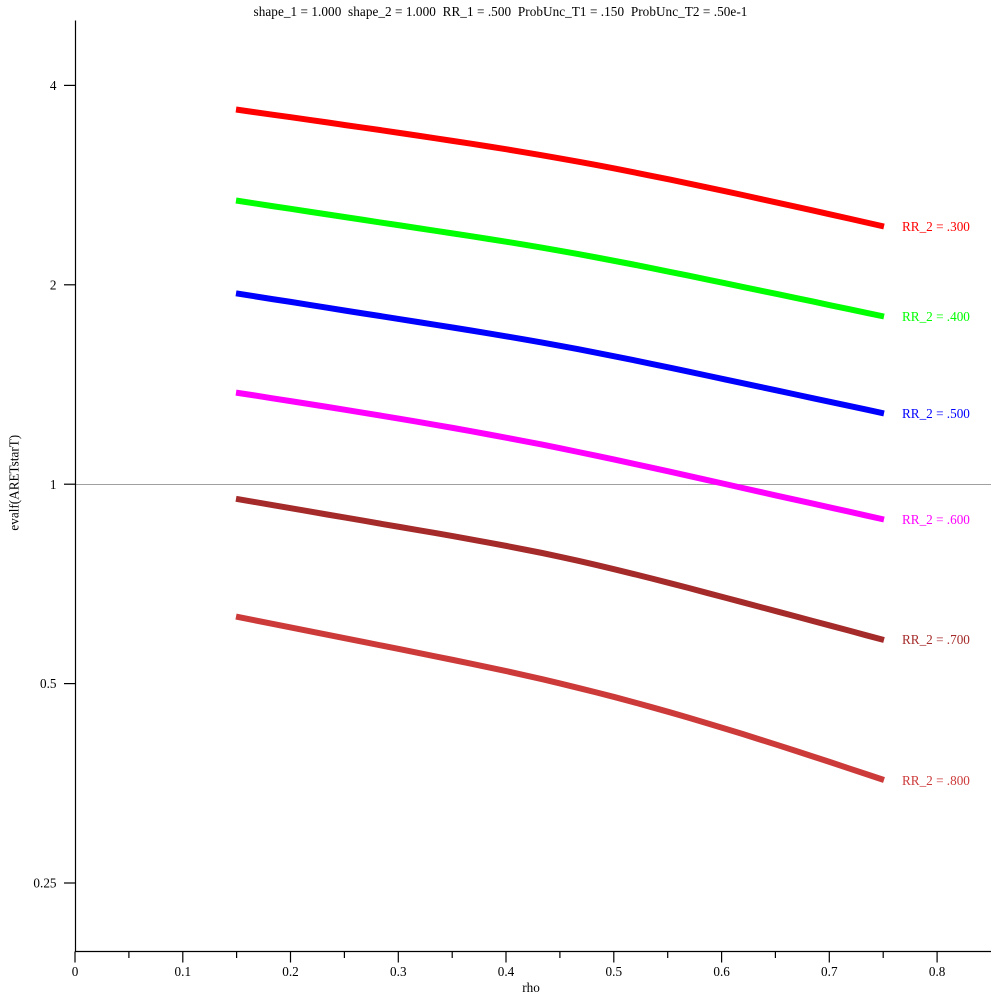  What do you see at coordinates (721, 971) in the screenshot?
I see `svg-text: 0.6` at bounding box center [721, 971].